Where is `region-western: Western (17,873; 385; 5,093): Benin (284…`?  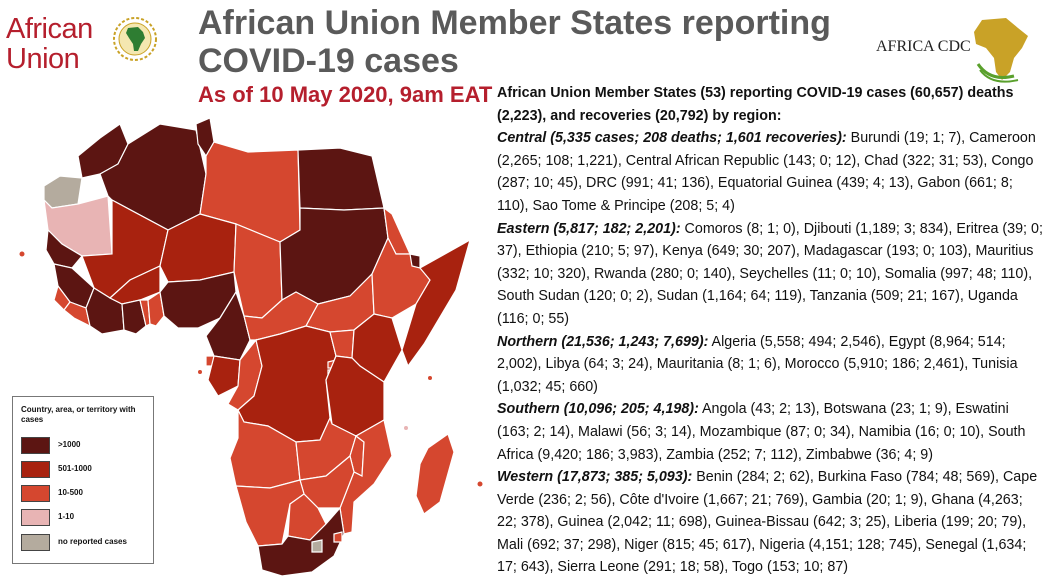 region-western: Western (17,873; 385; 5,093): Benin (284… is located at coordinates (771, 522).